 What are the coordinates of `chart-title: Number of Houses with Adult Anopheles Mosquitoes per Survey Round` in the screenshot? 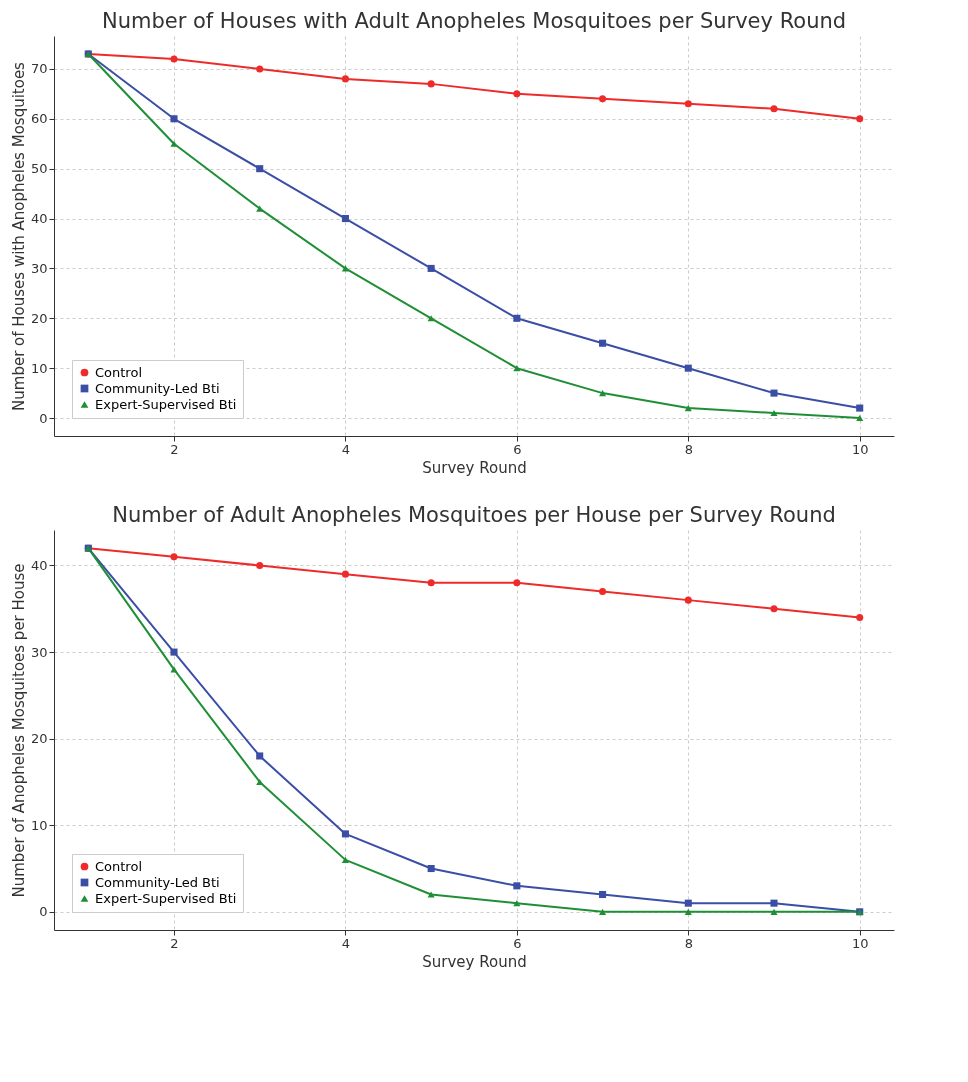 It's located at (474, 21).